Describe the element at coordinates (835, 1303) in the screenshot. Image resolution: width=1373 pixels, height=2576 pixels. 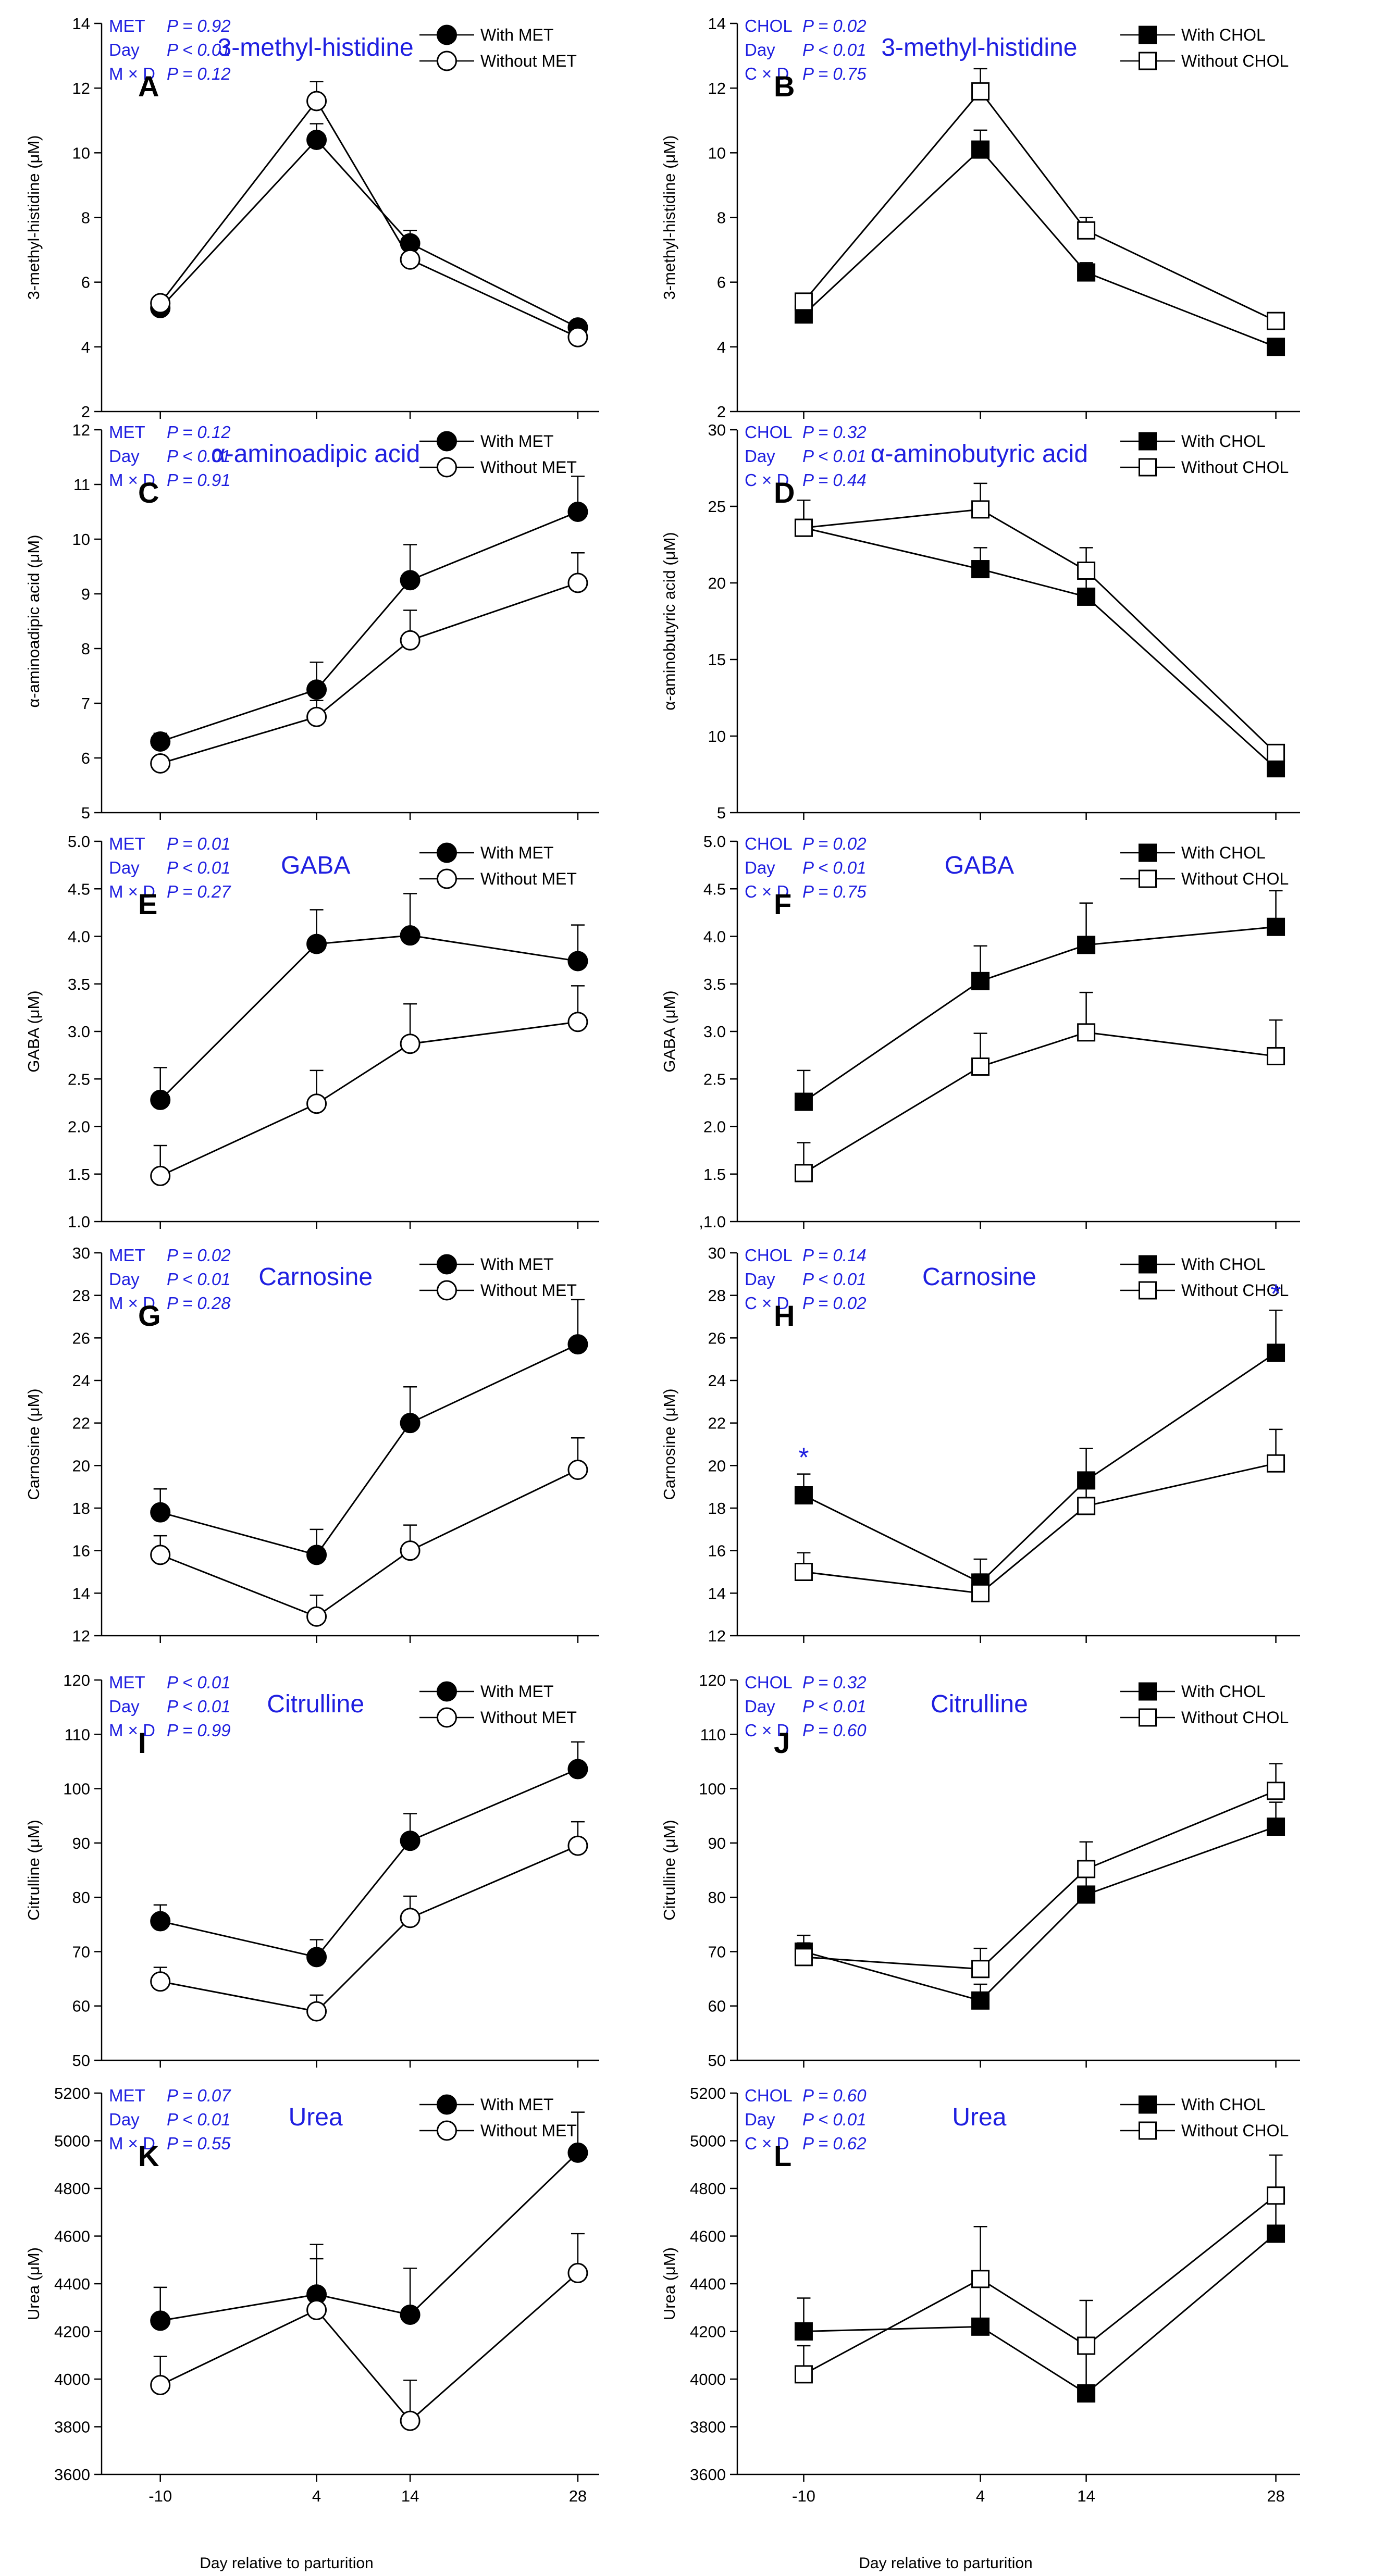
I see `stat-p-value: P = 0.02` at that location.